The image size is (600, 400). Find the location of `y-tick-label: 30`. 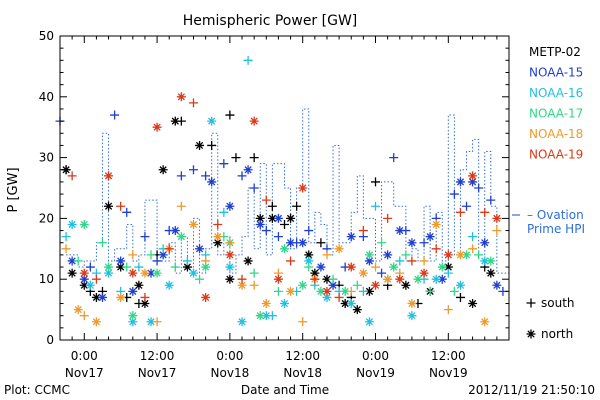

y-tick-label: 30 is located at coordinates (46, 158).